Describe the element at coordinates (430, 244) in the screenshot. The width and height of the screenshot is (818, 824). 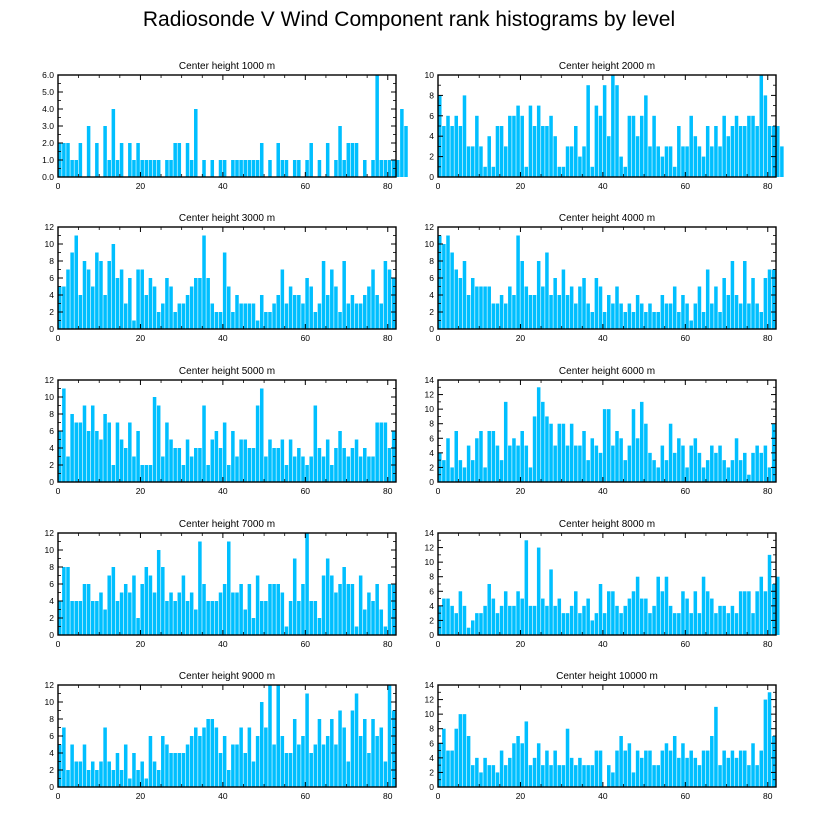
I see `y-tick-label: 10` at that location.